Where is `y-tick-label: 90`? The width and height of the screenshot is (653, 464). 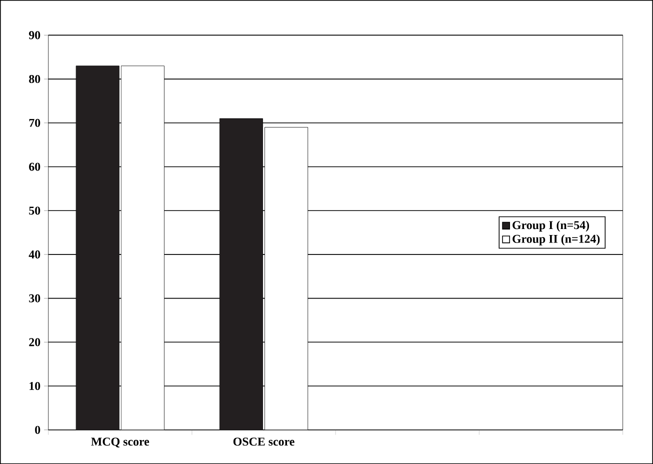 y-tick-label: 90 is located at coordinates (34, 35).